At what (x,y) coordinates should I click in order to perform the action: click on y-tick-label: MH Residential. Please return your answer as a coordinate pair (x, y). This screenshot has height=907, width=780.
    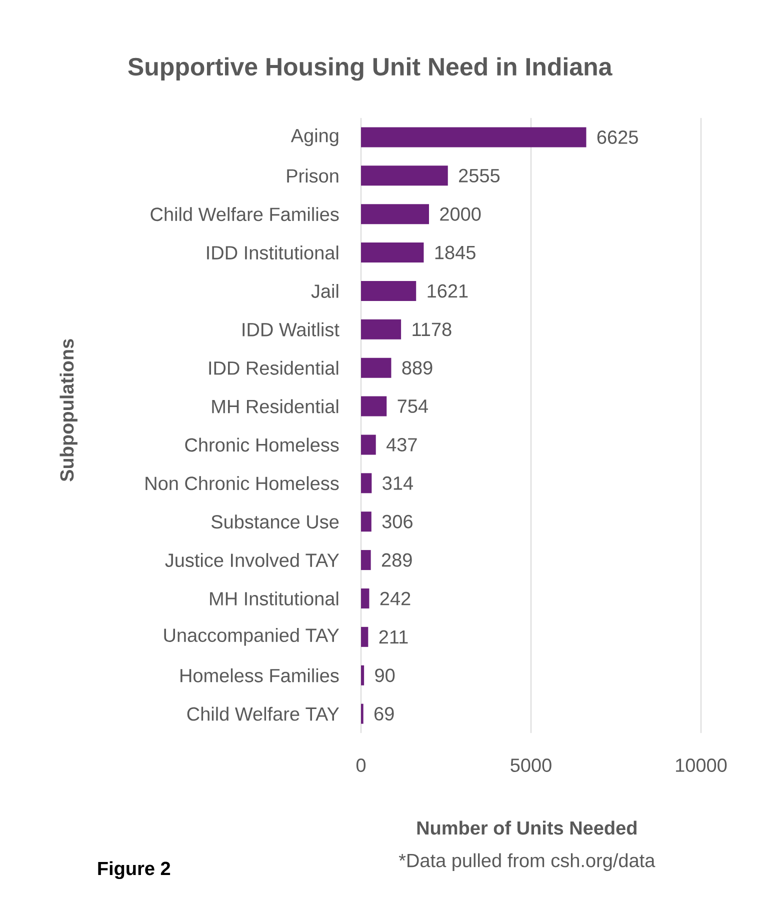
    Looking at the image, I should click on (275, 406).